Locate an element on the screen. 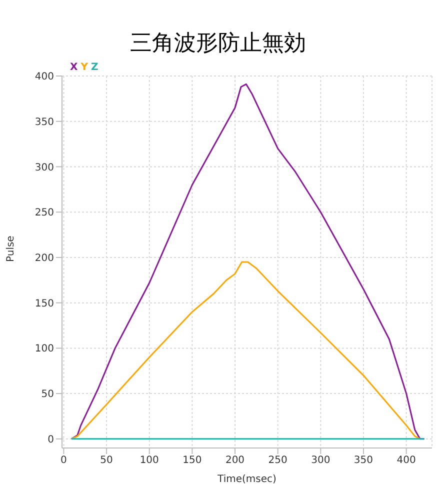  text: X is located at coordinates (74, 67).